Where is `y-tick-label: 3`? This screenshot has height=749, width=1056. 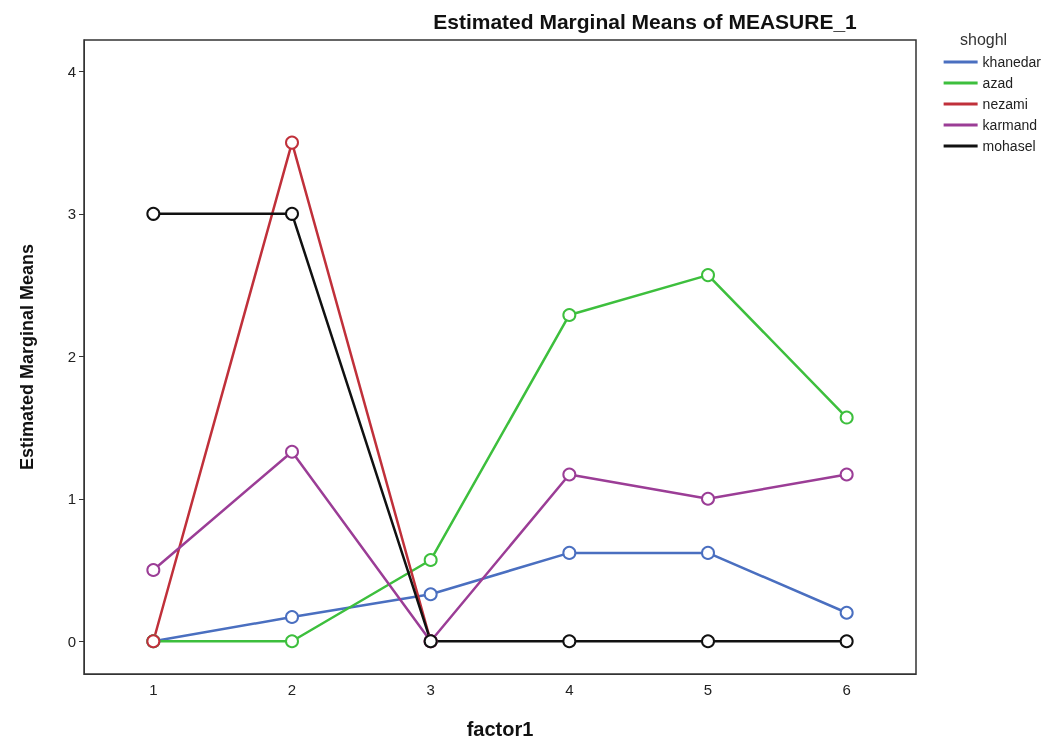 y-tick-label: 3 is located at coordinates (71, 214).